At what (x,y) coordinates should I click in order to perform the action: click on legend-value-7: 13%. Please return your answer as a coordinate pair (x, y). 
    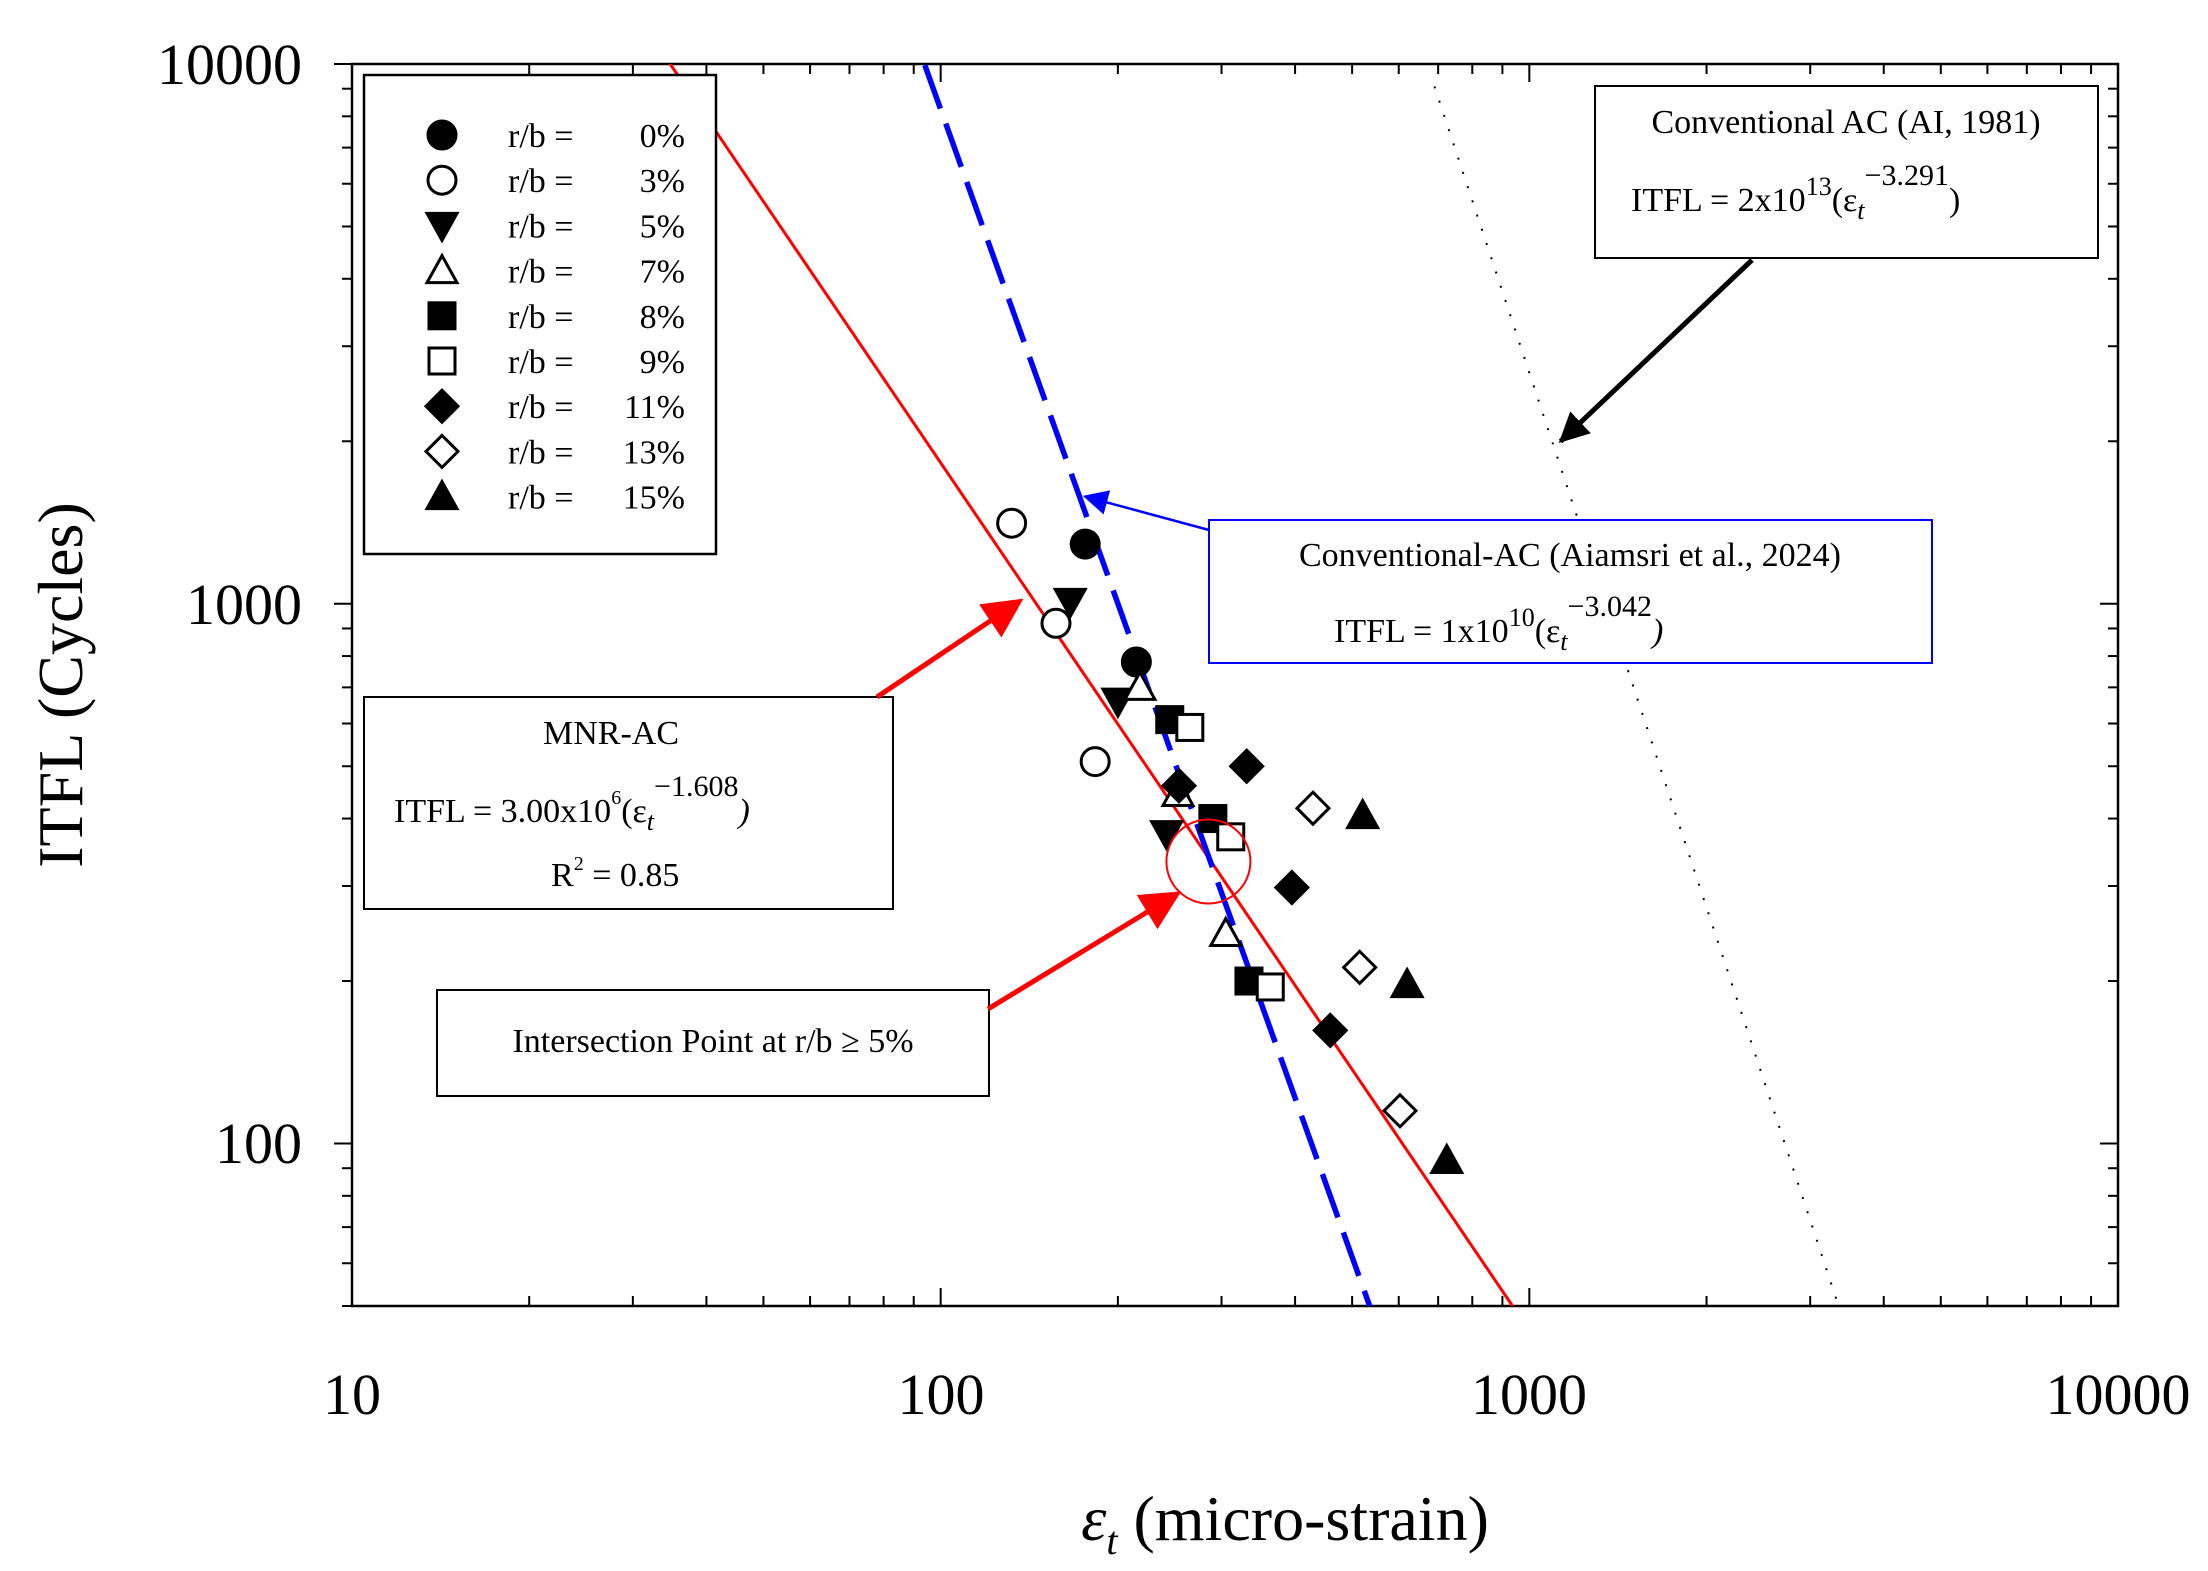
    Looking at the image, I should click on (654, 452).